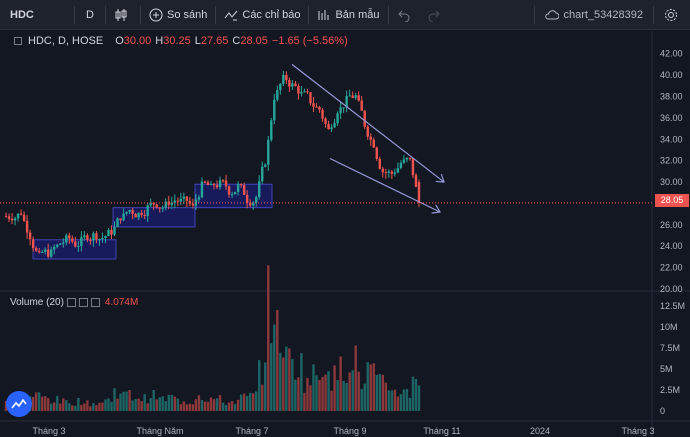  I want to click on time-tick-label: Tháng 11, so click(441, 431).